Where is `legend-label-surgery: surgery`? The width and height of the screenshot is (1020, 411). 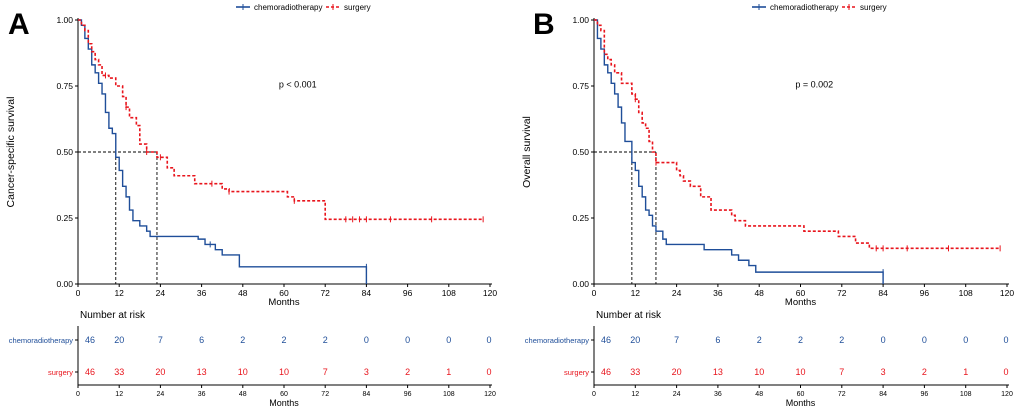
legend-label-surgery: surgery is located at coordinates (357, 7).